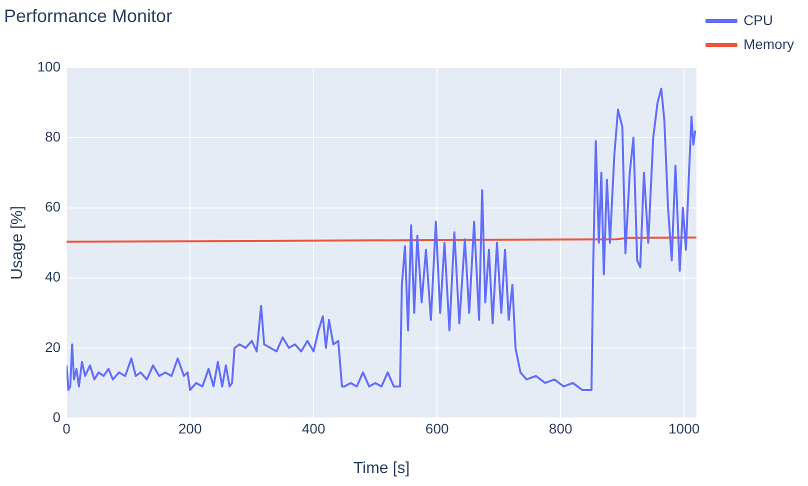 The height and width of the screenshot is (486, 808). Describe the element at coordinates (560, 428) in the screenshot. I see `x-tick-label: 800` at that location.